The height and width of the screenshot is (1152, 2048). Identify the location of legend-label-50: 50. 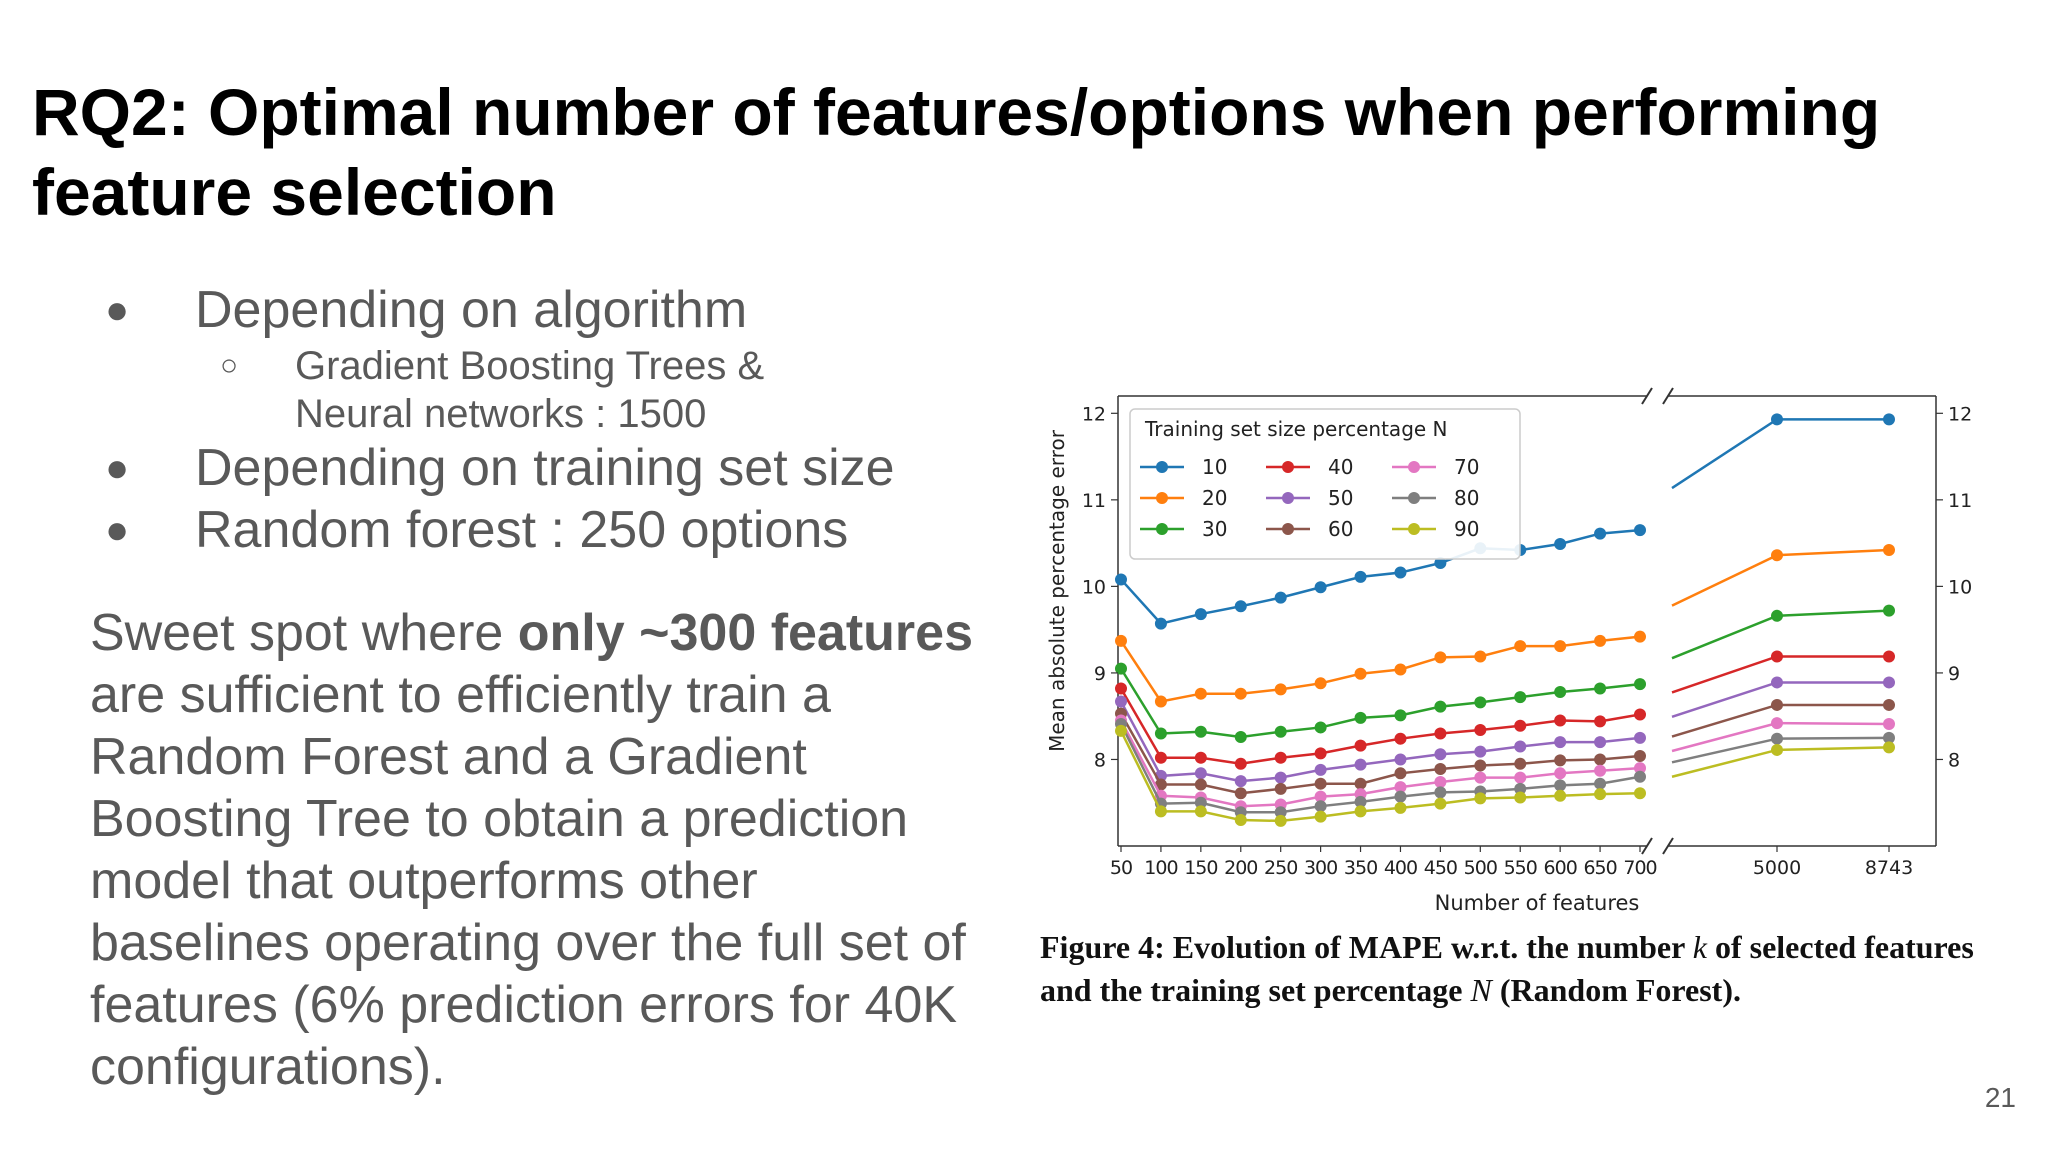
(1340, 498).